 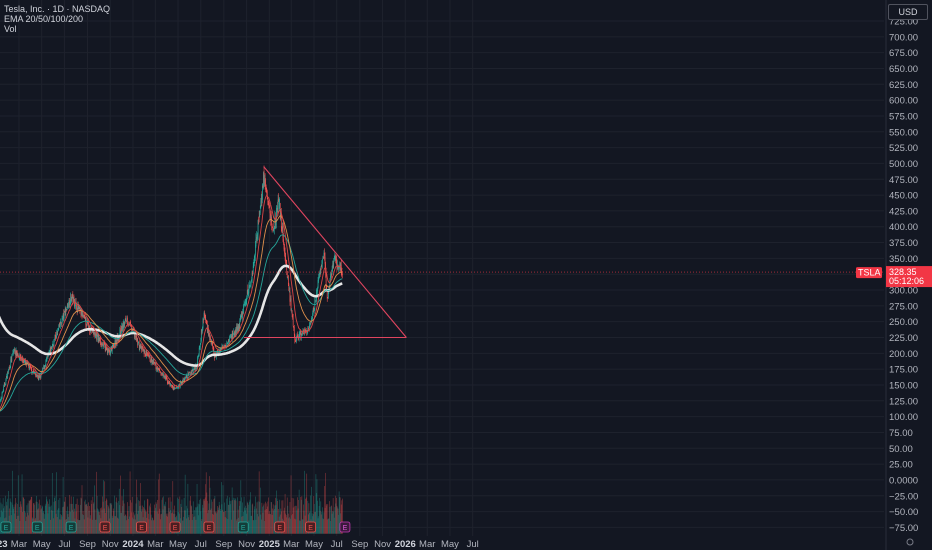 I want to click on volume-label: Vol, so click(x=10, y=29).